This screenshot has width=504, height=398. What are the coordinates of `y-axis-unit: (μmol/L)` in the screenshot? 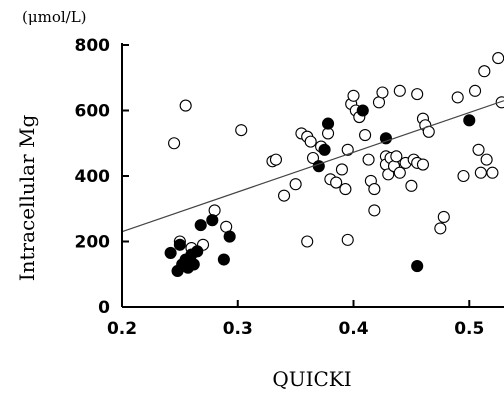 It's located at (54, 17).